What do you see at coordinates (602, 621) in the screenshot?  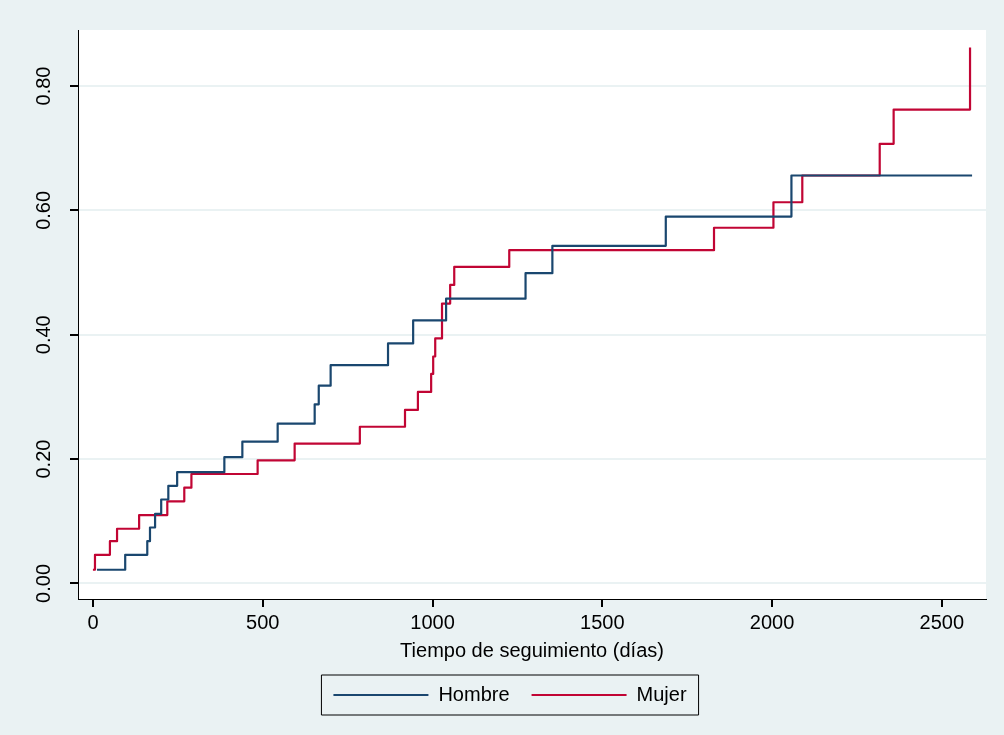 I see `x-tick-label: 1500` at bounding box center [602, 621].